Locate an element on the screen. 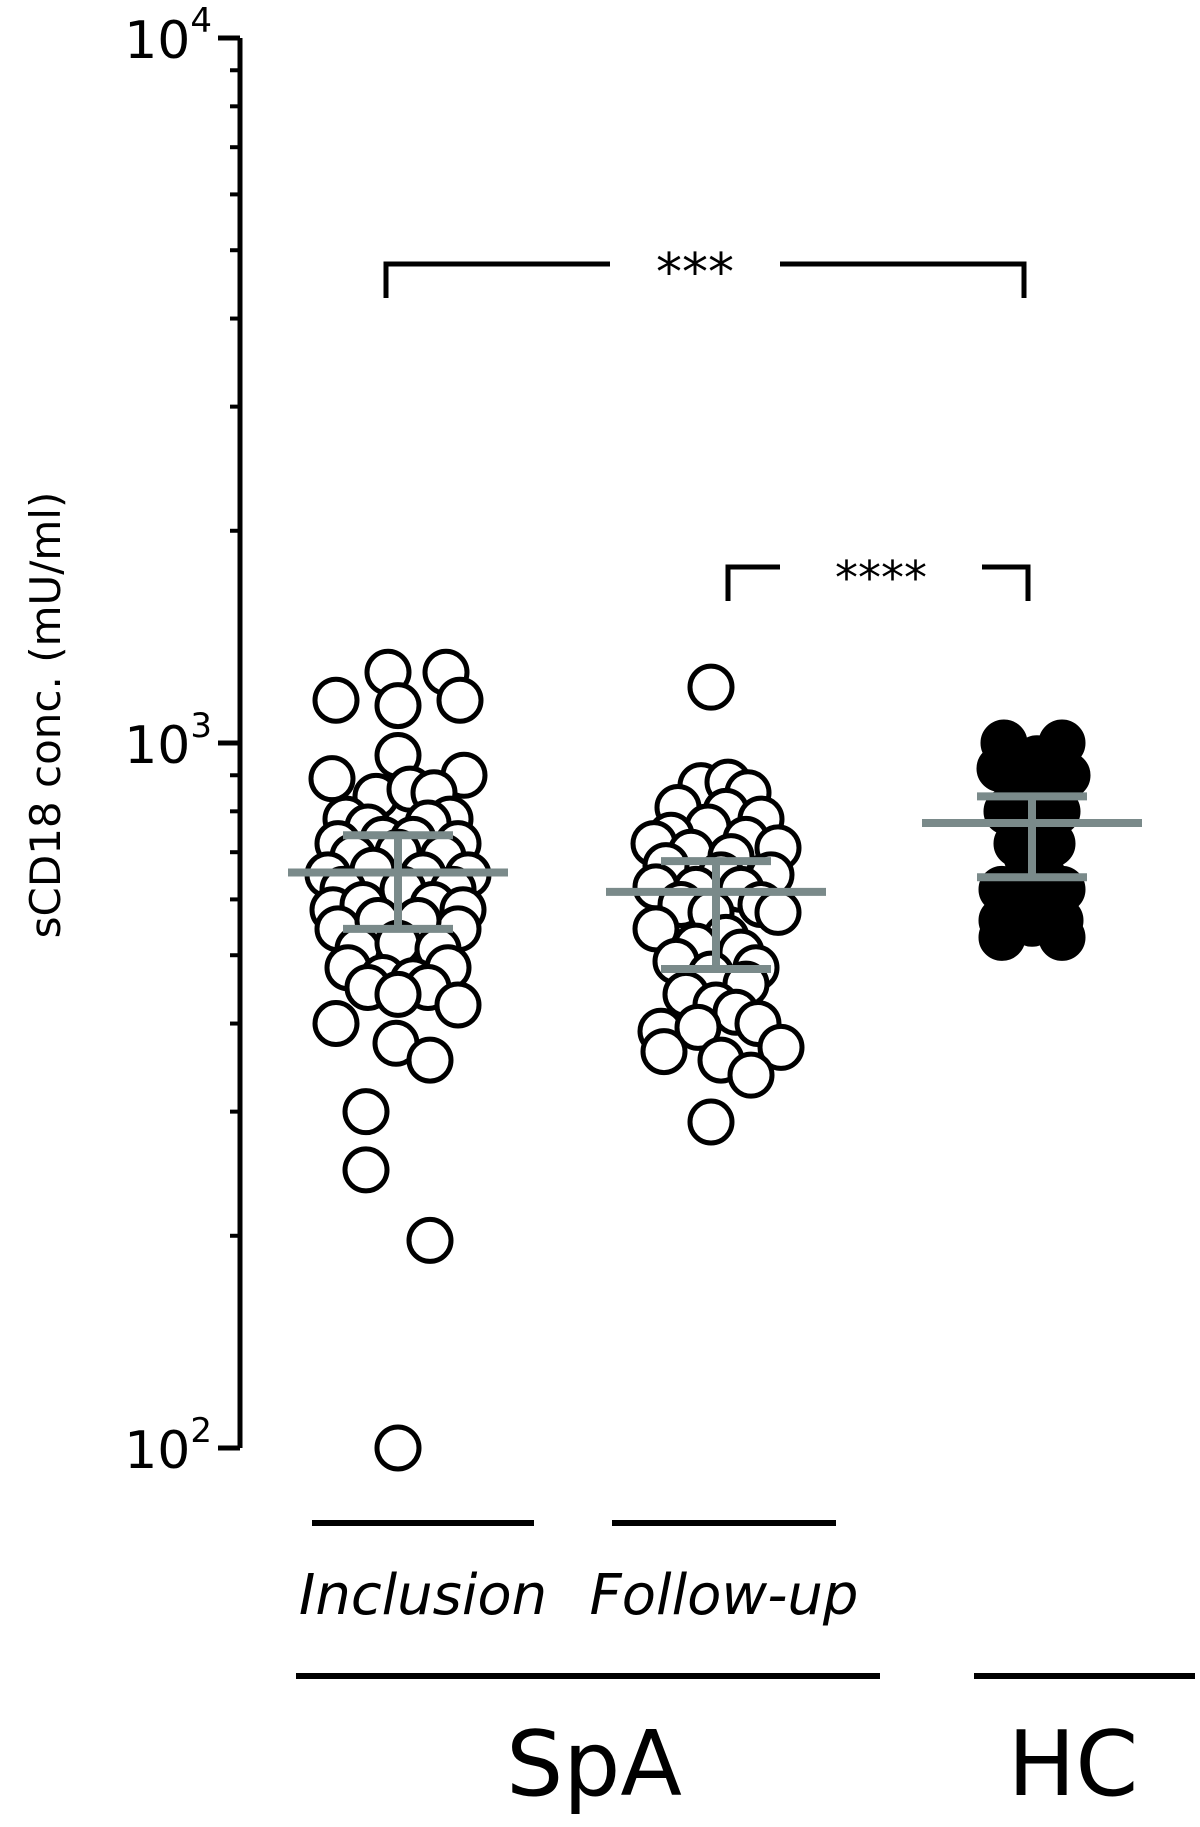 The height and width of the screenshot is (1827, 1200). y-axis-label: sCD18 conc. (mU/ml) is located at coordinates (45, 715).